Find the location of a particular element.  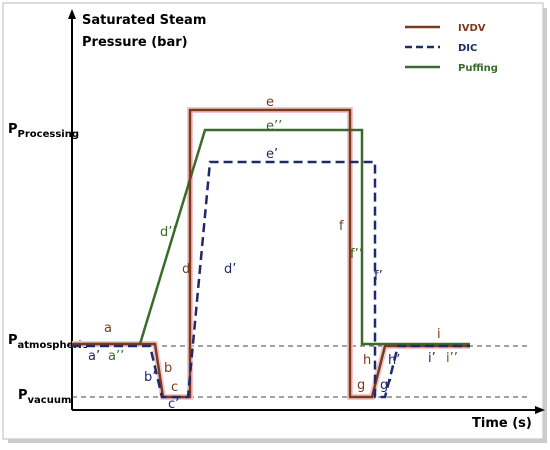

segment-label: b’ is located at coordinates (150, 377).